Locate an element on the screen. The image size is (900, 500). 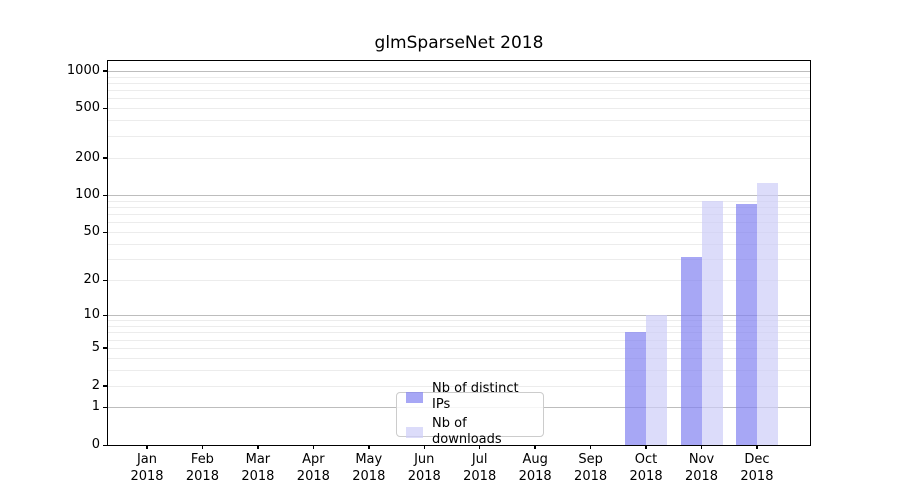
x-tick-label: Jan 2018 is located at coordinates (147, 468).